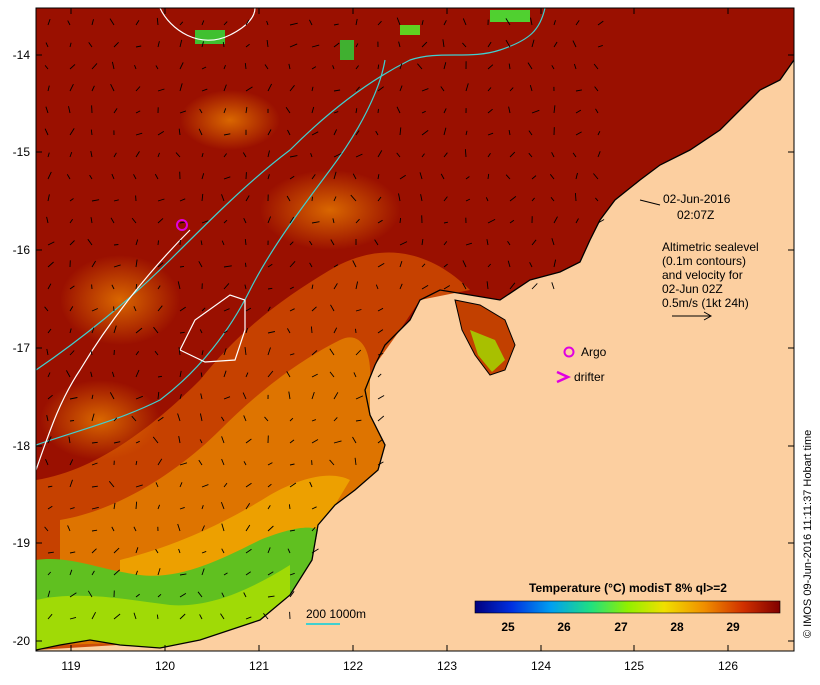 The image size is (820, 685). I want to click on lon-tick-label: 121, so click(259, 666).